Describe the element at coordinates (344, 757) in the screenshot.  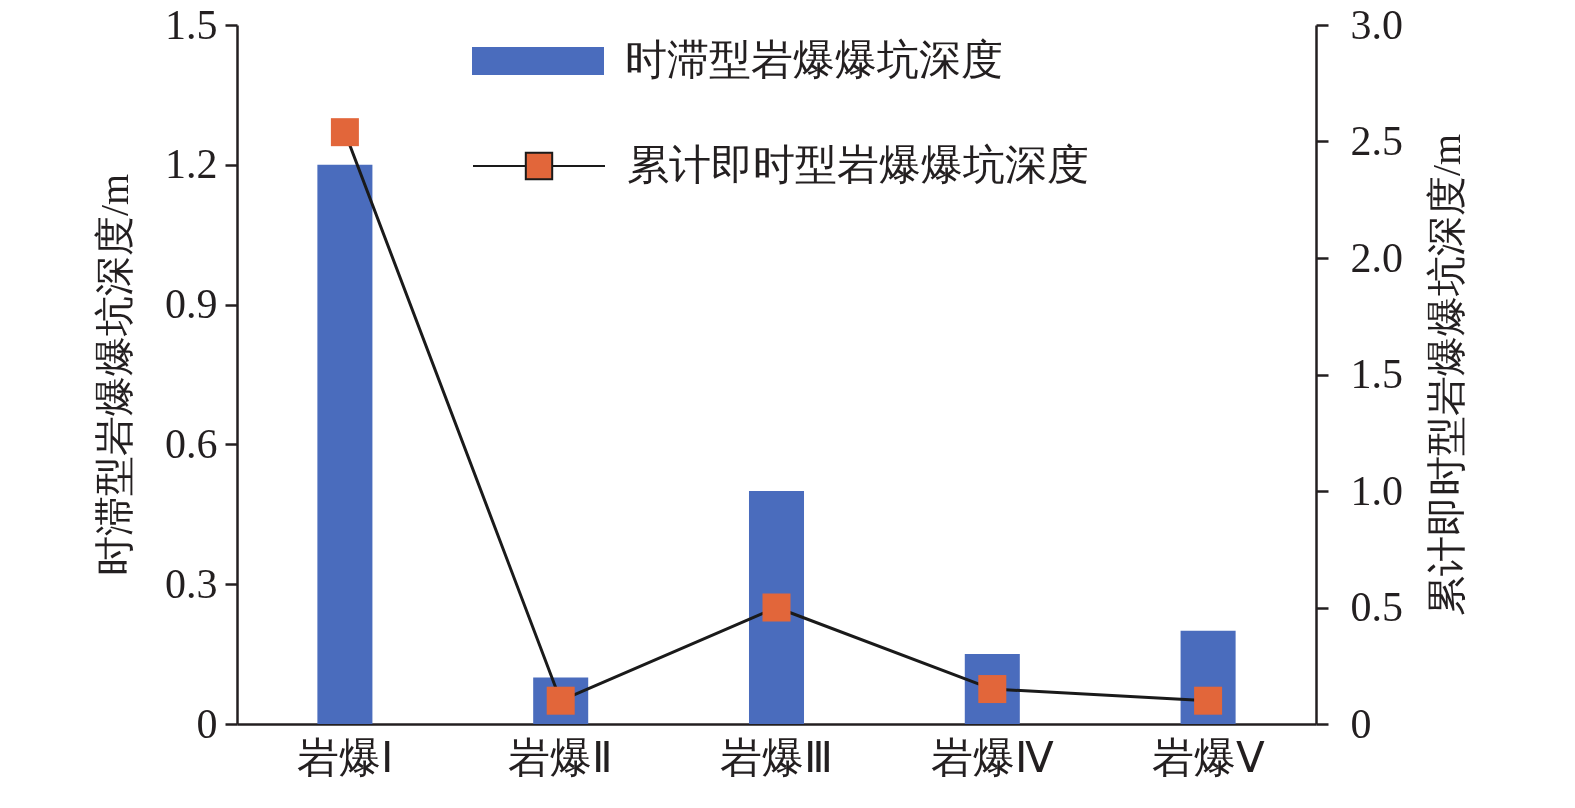
I see `x-tick-label: 岩爆Ⅰ` at that location.